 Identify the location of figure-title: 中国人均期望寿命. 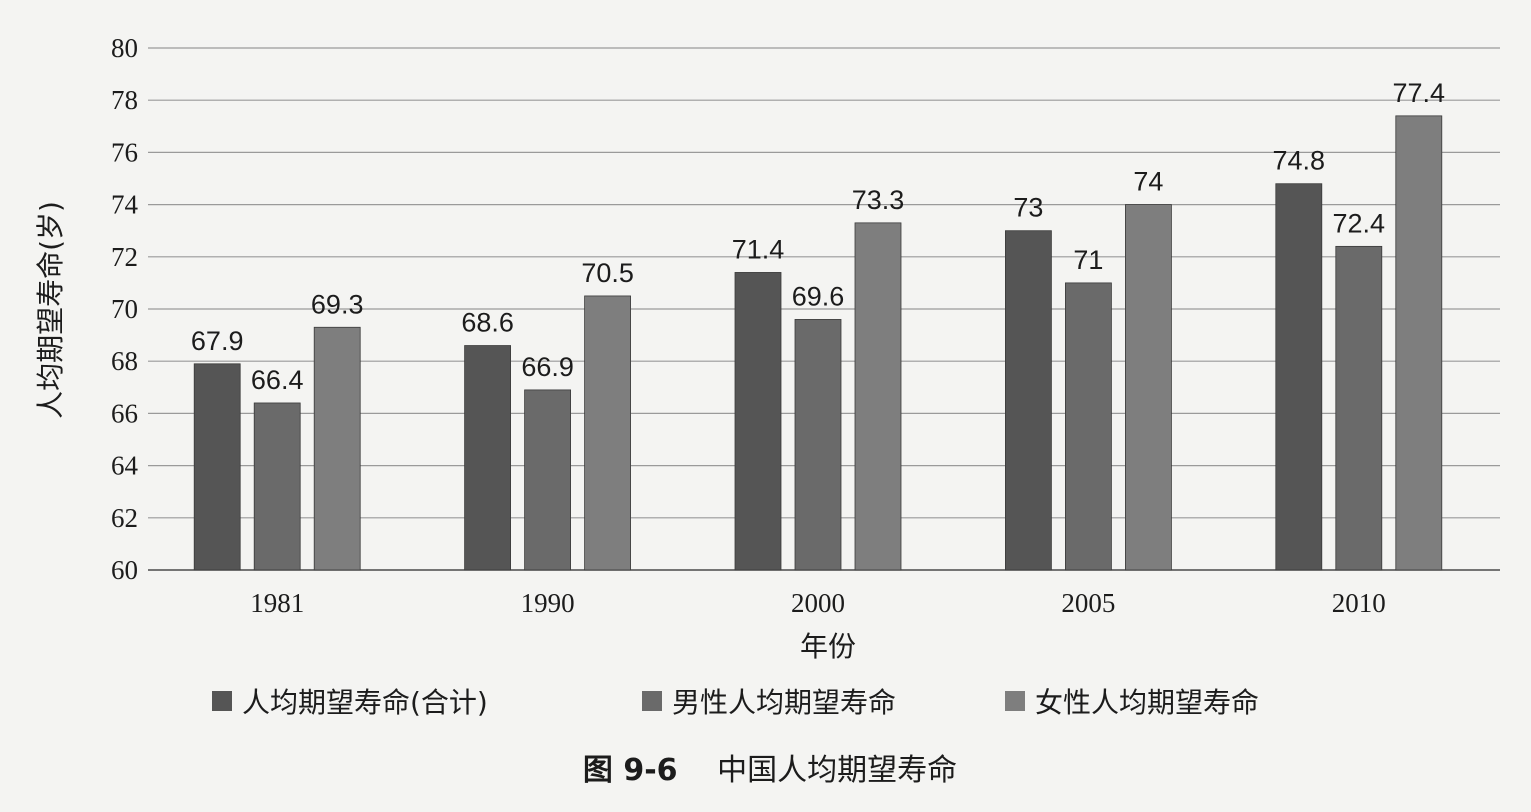
(837, 770).